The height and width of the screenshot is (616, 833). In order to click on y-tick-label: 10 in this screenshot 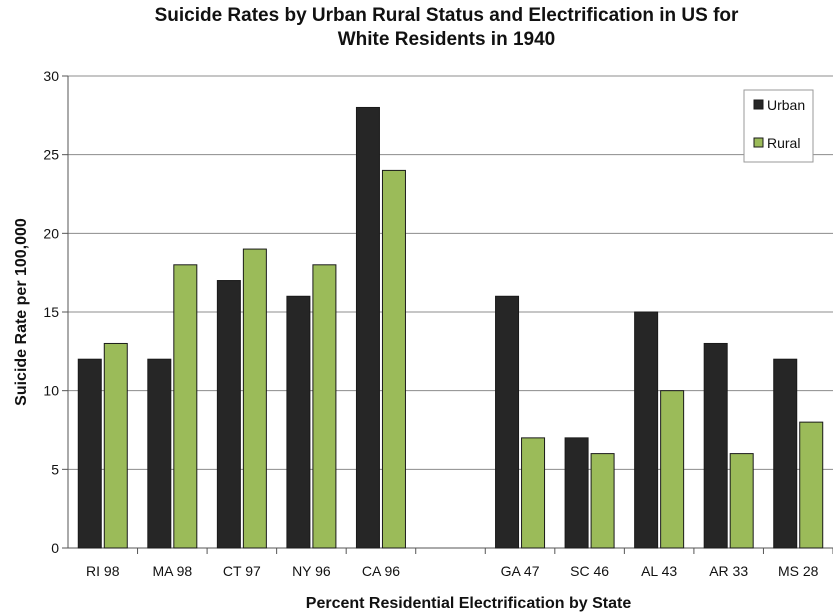, I will do `click(51, 391)`.